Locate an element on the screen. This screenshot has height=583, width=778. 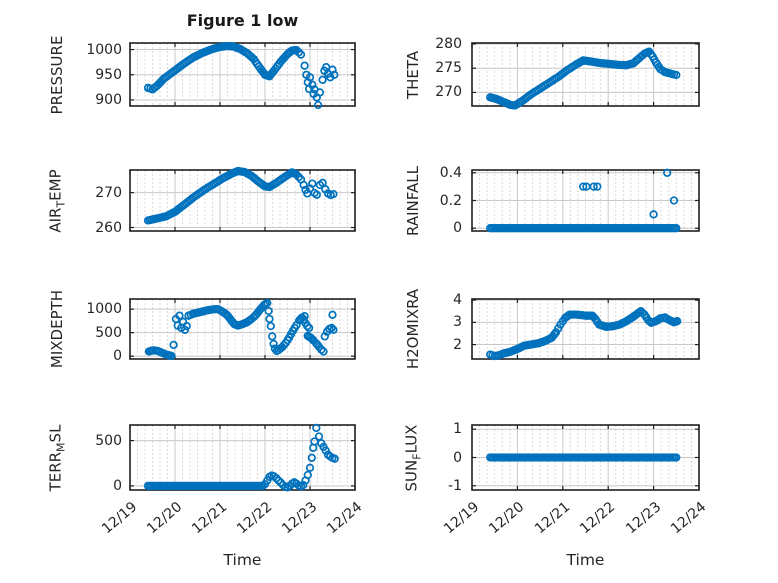
subplot-theta is located at coordinates (585, 76).